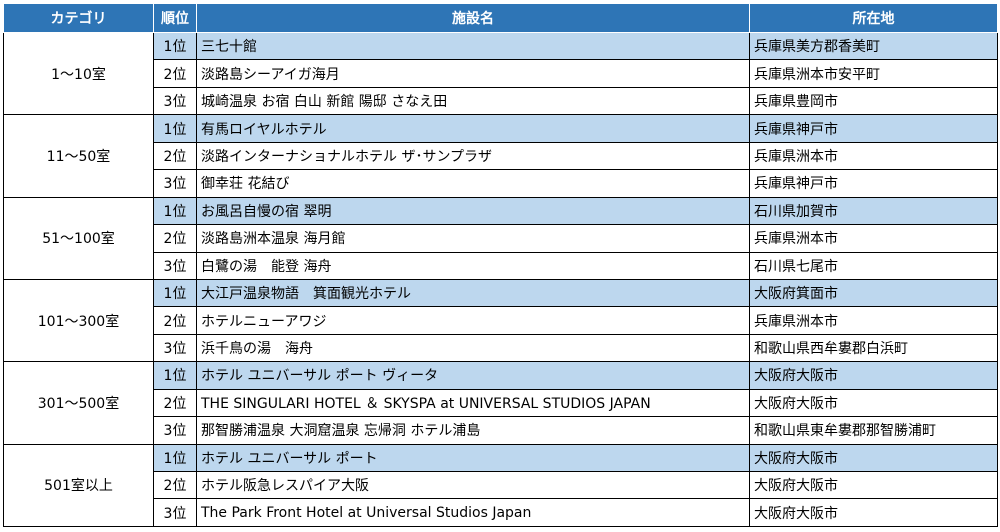 This screenshot has height=532, width=1000. I want to click on facility-name-cell: 有馬ロイヤルホテル, so click(473, 128).